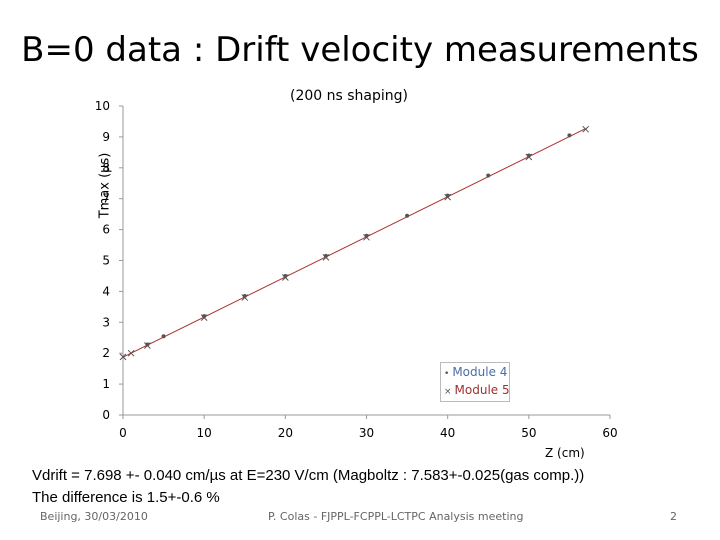  I want to click on x-tick-label: 0, so click(123, 433).